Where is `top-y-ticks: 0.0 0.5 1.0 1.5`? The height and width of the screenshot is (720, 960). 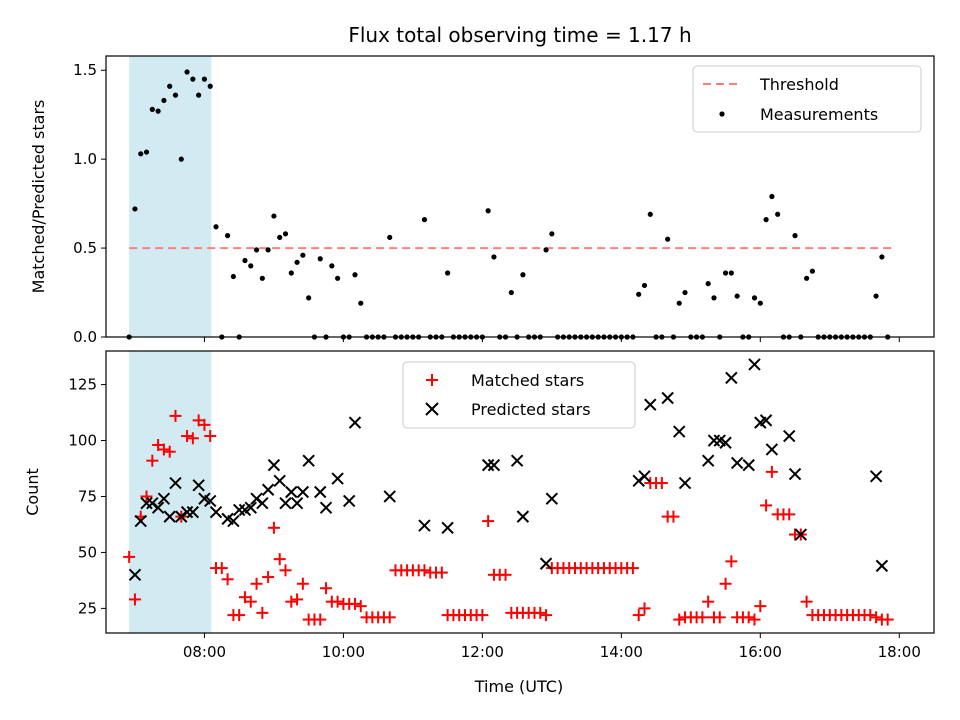
top-y-ticks: 0.0 0.5 1.0 1.5 is located at coordinates (89, 203).